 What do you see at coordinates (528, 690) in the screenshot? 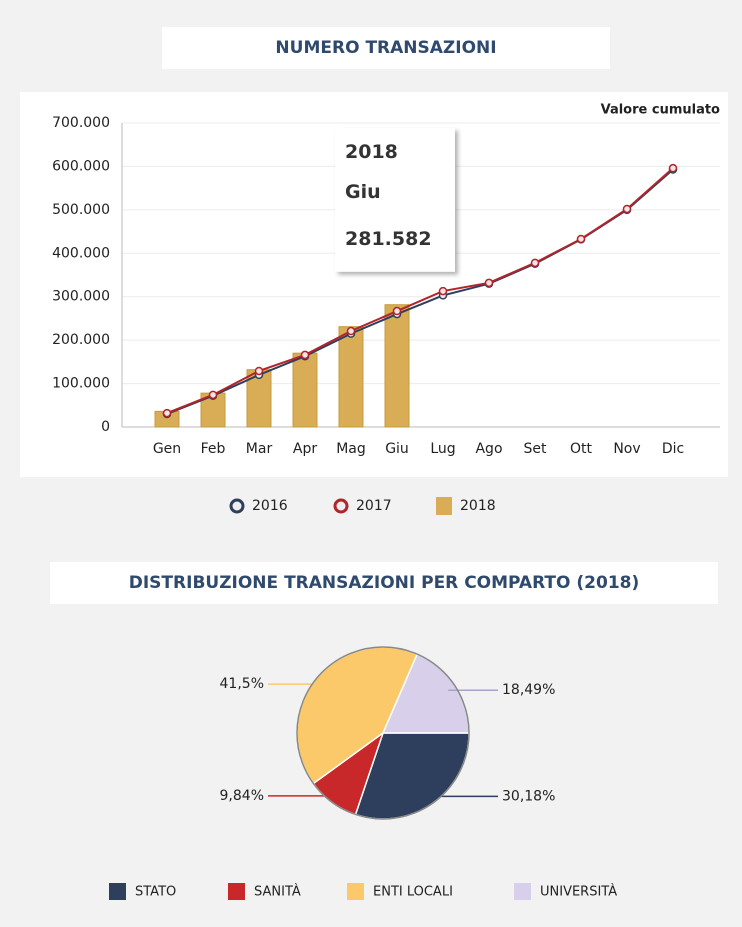
I see `data-label: 18,49%` at bounding box center [528, 690].